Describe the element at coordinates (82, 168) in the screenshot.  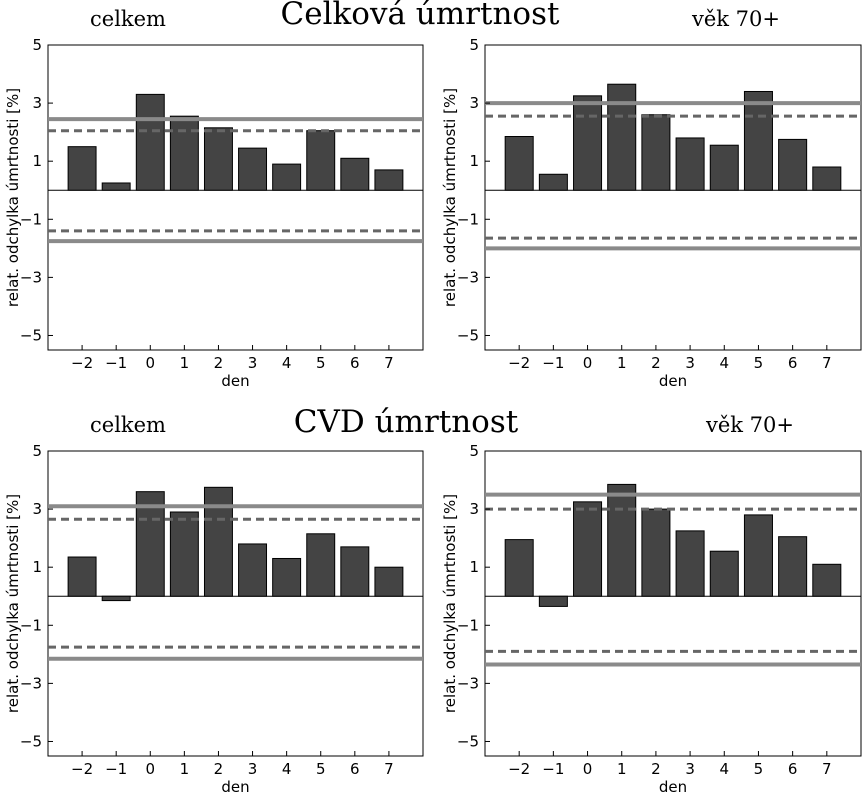
I see `bar-day-−2` at that location.